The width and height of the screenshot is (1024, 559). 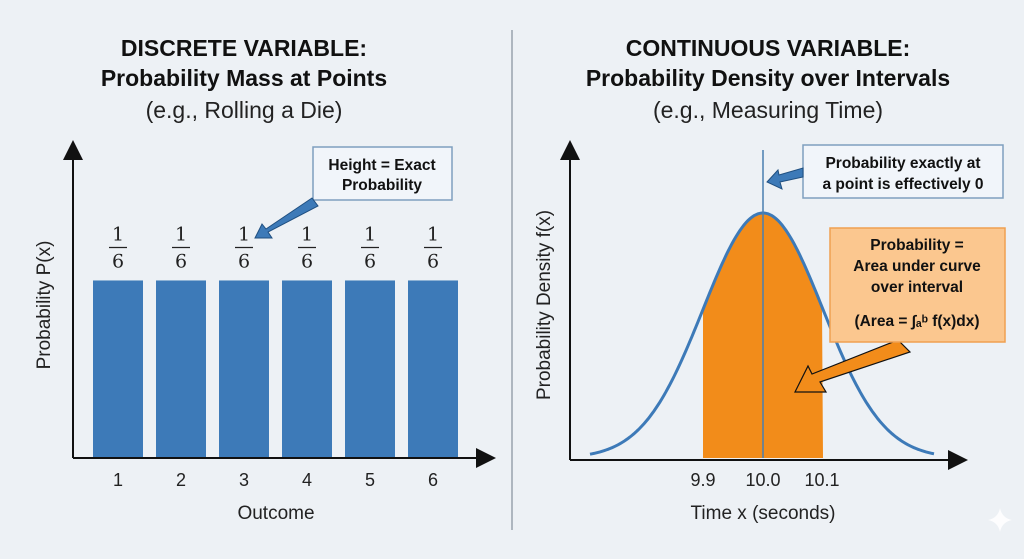 I want to click on right-x-label: Time x (seconds), so click(x=763, y=513).